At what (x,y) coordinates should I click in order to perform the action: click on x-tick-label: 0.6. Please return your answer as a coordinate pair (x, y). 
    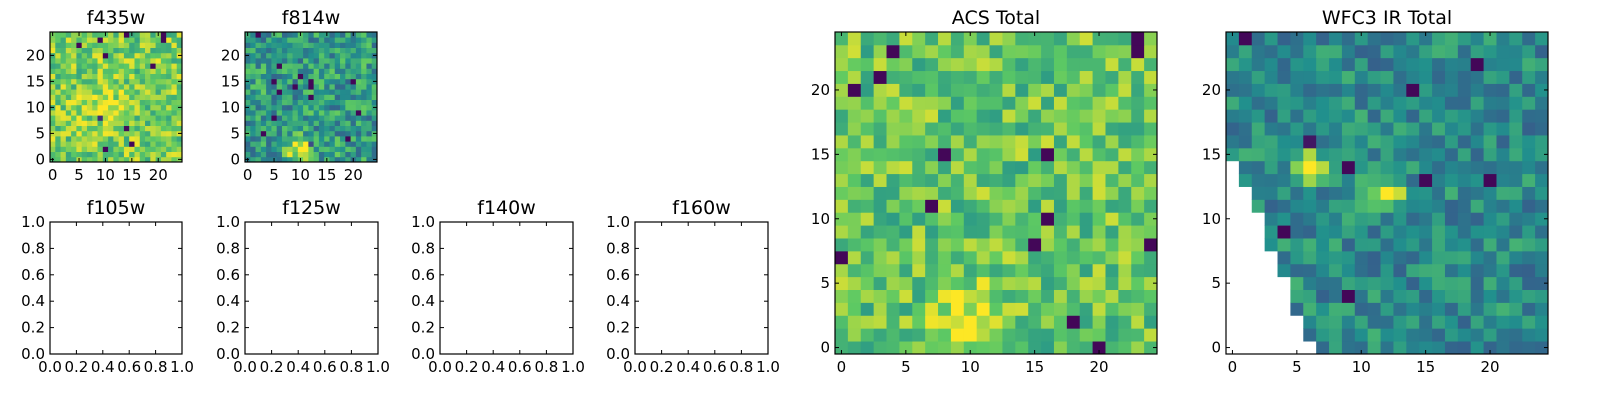
    Looking at the image, I should click on (715, 367).